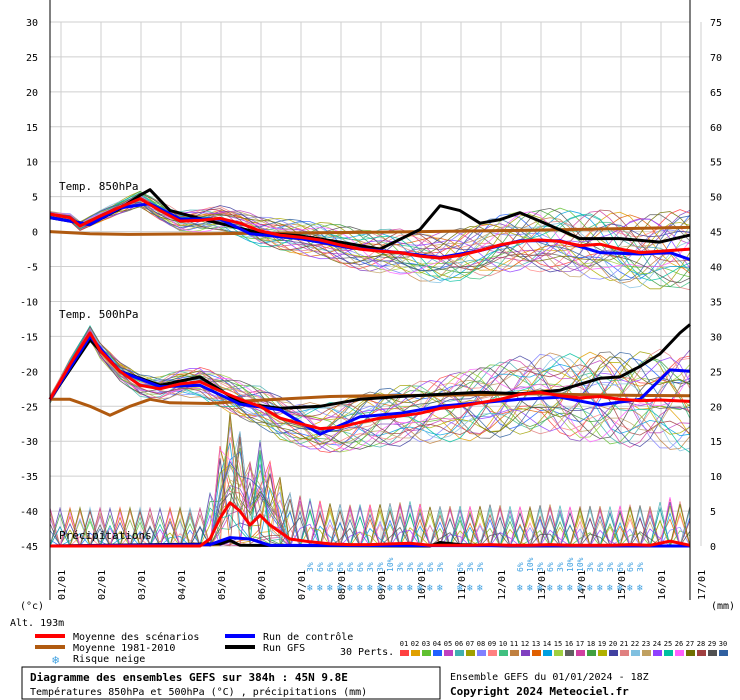  What do you see at coordinates (284, 648) in the screenshot?
I see `legend-gfs-label: Run GFS` at bounding box center [284, 648].